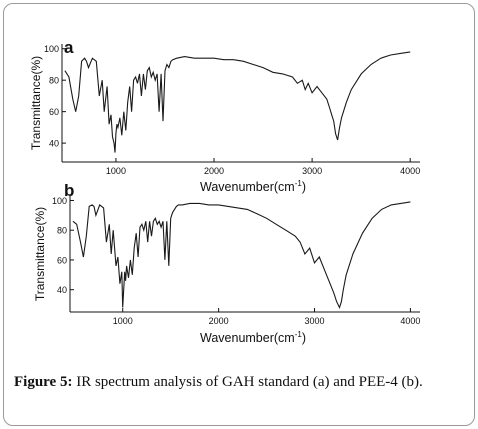 This screenshot has height=429, width=478. What do you see at coordinates (36, 103) in the screenshot?
I see `panel-a-y-axis-label: Transmittance(%)` at bounding box center [36, 103].